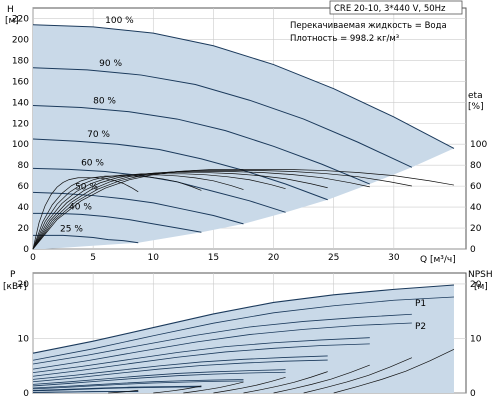  What do you see at coordinates (475, 96) in the screenshot?
I see `y2-axis-label: eta` at bounding box center [475, 96].